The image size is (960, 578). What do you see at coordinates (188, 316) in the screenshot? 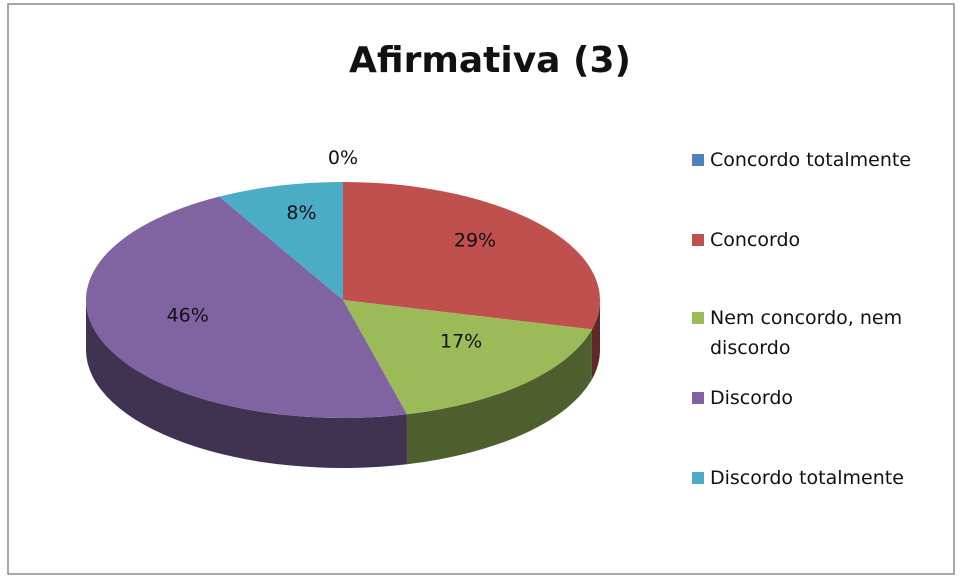
I see `data-label: 46%` at bounding box center [188, 316].